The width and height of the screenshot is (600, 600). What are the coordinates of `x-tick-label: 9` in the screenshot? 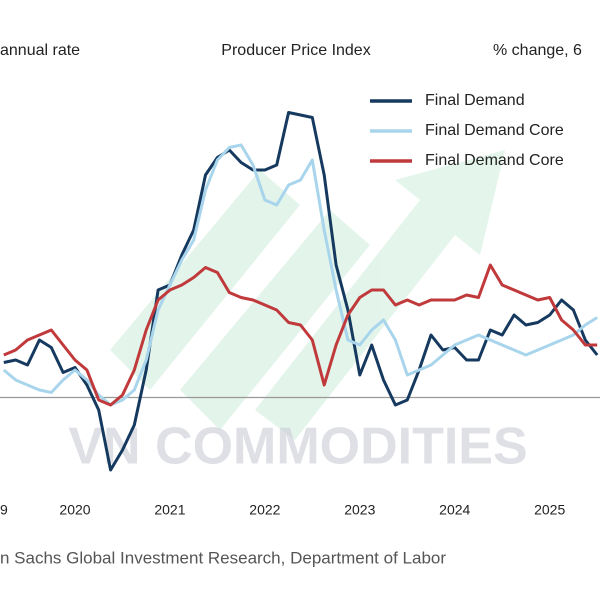 It's located at (4, 510).